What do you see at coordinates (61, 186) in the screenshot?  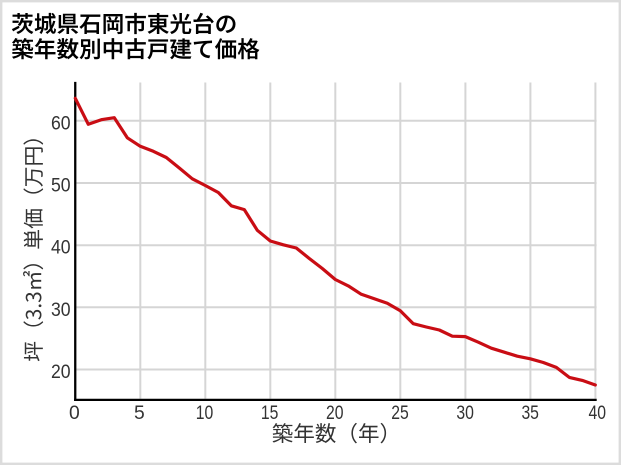 I see `svg-text: 50` at bounding box center [61, 186].